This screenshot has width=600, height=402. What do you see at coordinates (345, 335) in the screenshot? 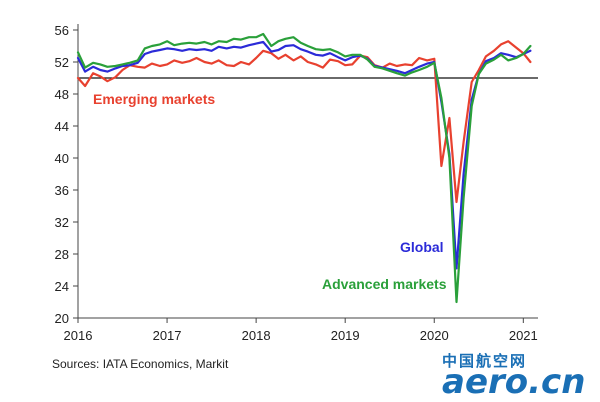
I see `x-tick-label: 2019` at bounding box center [345, 335].